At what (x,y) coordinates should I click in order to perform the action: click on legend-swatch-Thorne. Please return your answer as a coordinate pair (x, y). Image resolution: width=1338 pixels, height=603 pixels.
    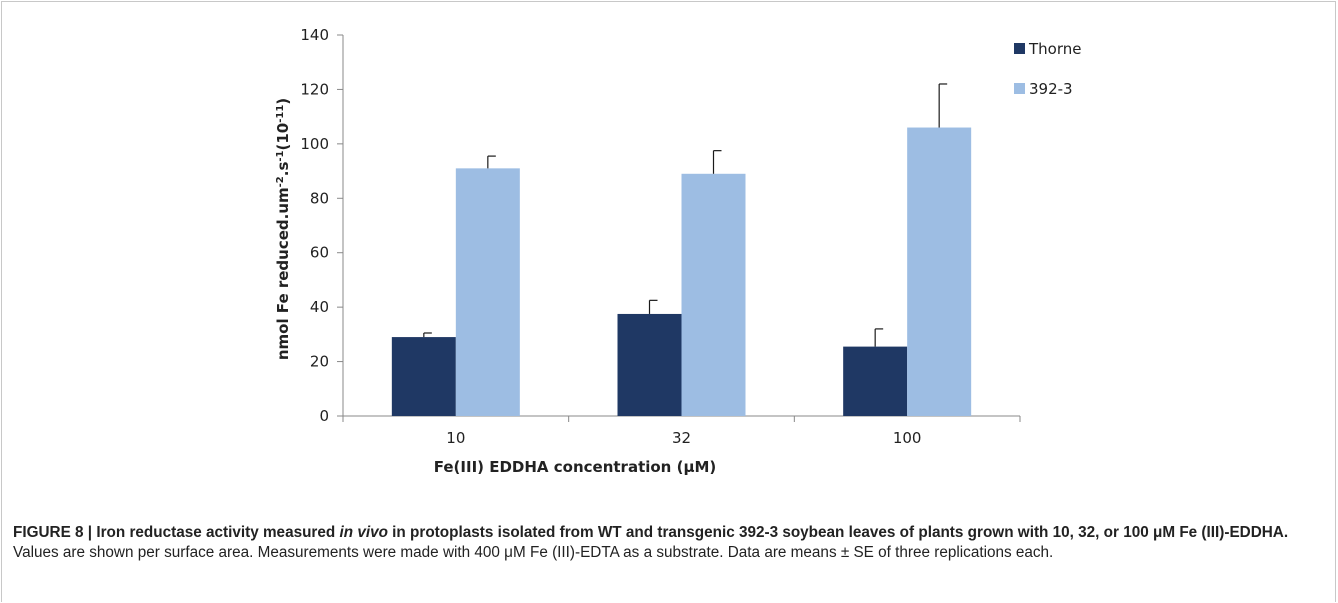
    Looking at the image, I should click on (1019, 48).